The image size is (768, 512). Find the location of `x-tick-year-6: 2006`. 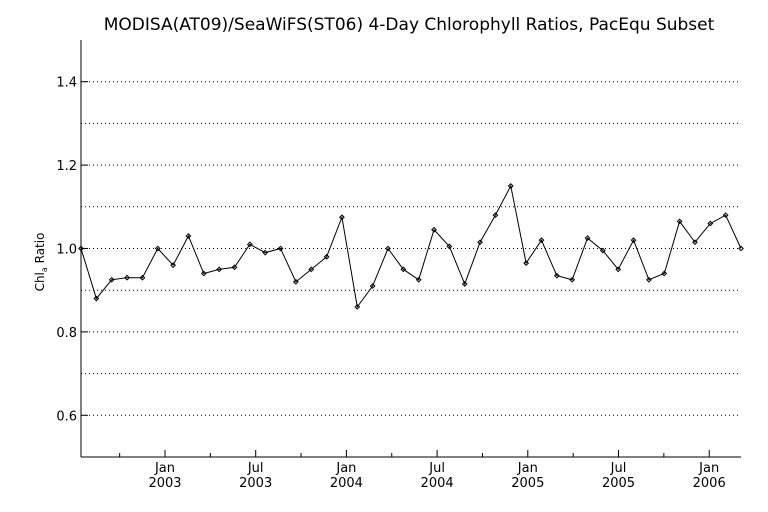

x-tick-year-6: 2006 is located at coordinates (709, 483).